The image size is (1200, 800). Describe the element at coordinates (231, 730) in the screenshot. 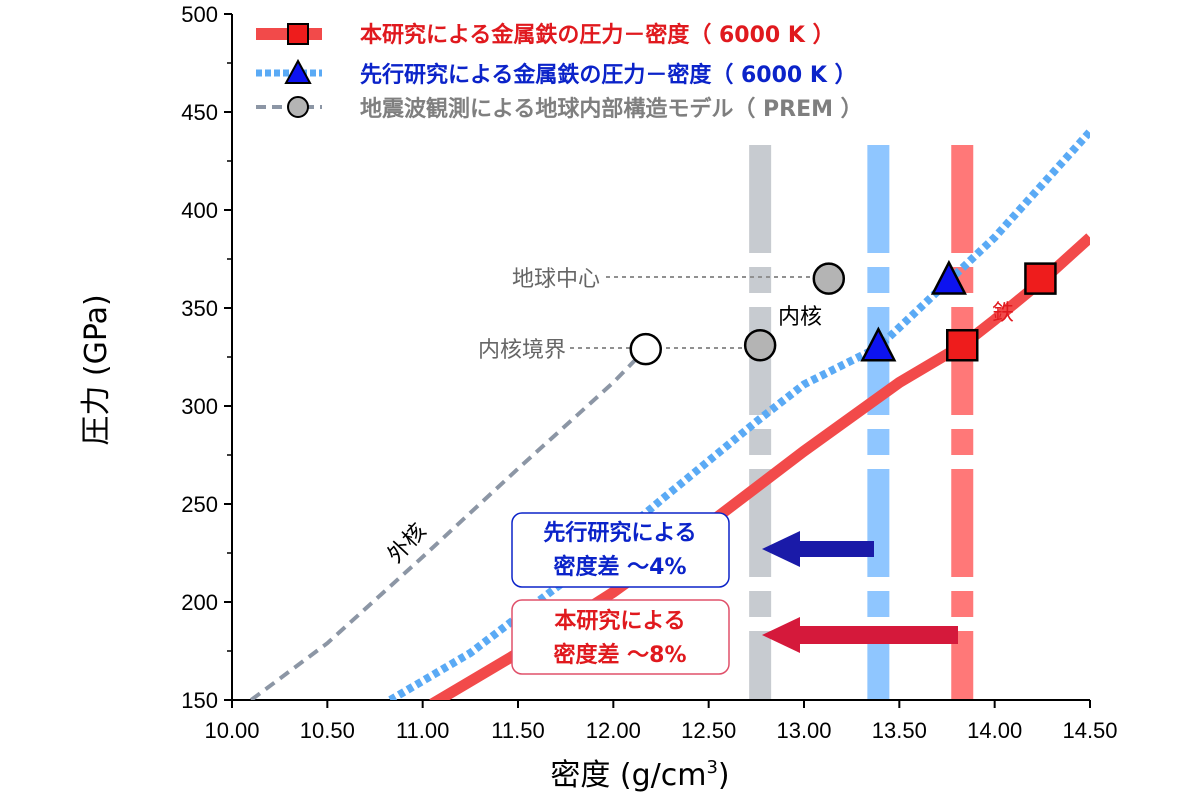

I see `x-tick-label: 10.00` at that location.